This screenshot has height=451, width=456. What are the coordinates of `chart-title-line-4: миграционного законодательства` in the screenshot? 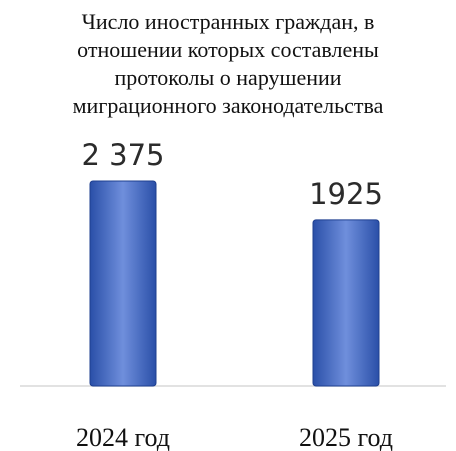 It's located at (228, 105).